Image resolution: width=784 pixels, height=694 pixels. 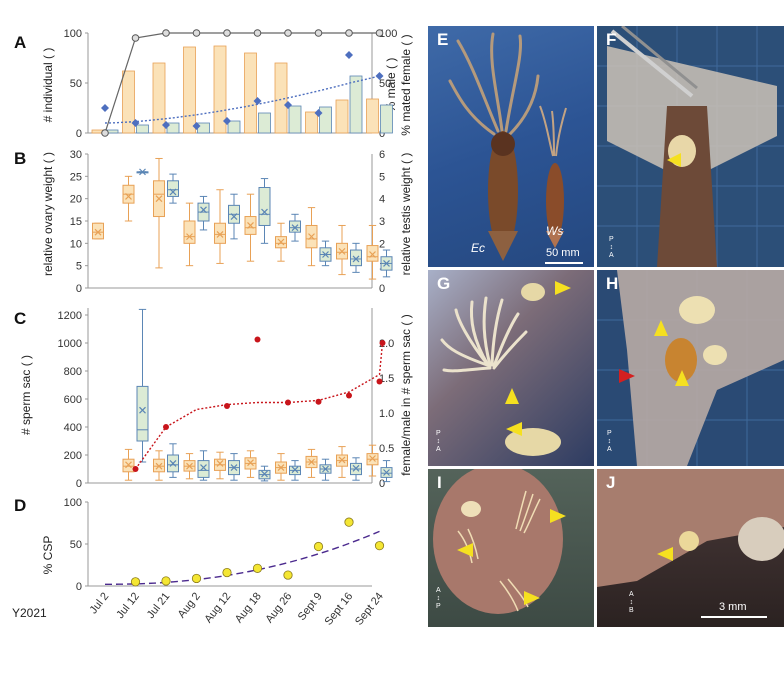 I want to click on tissue-illustration-g, so click(x=500, y=369).